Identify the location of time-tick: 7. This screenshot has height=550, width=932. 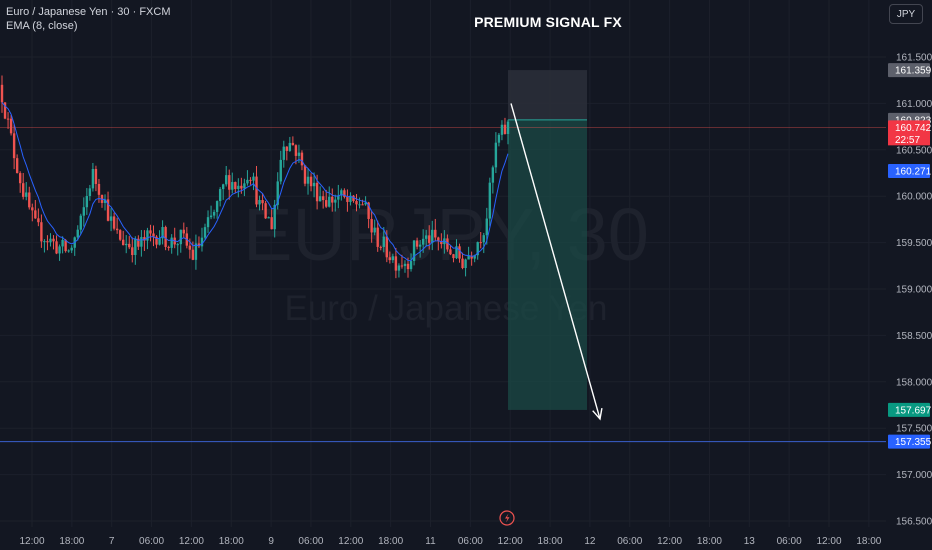
(112, 541).